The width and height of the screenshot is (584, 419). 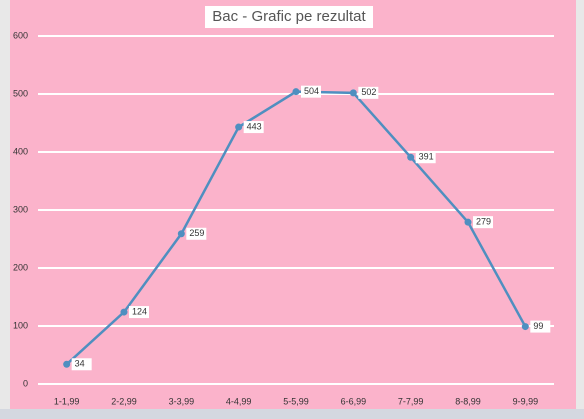 What do you see at coordinates (182, 401) in the screenshot?
I see `x-tick-label: 3-3,99` at bounding box center [182, 401].